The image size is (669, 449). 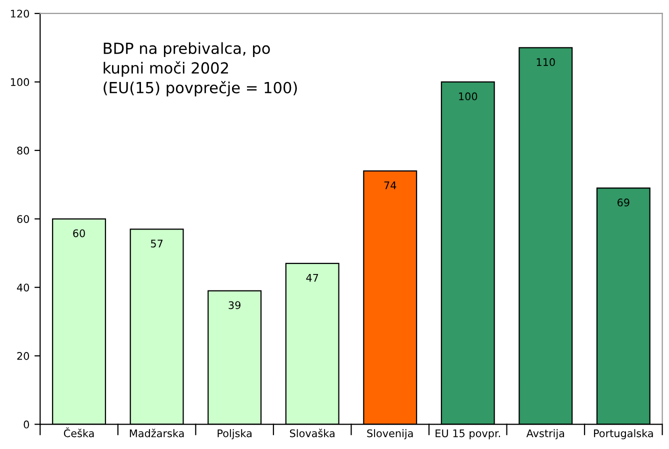 I want to click on data-label: 74, so click(x=390, y=186).